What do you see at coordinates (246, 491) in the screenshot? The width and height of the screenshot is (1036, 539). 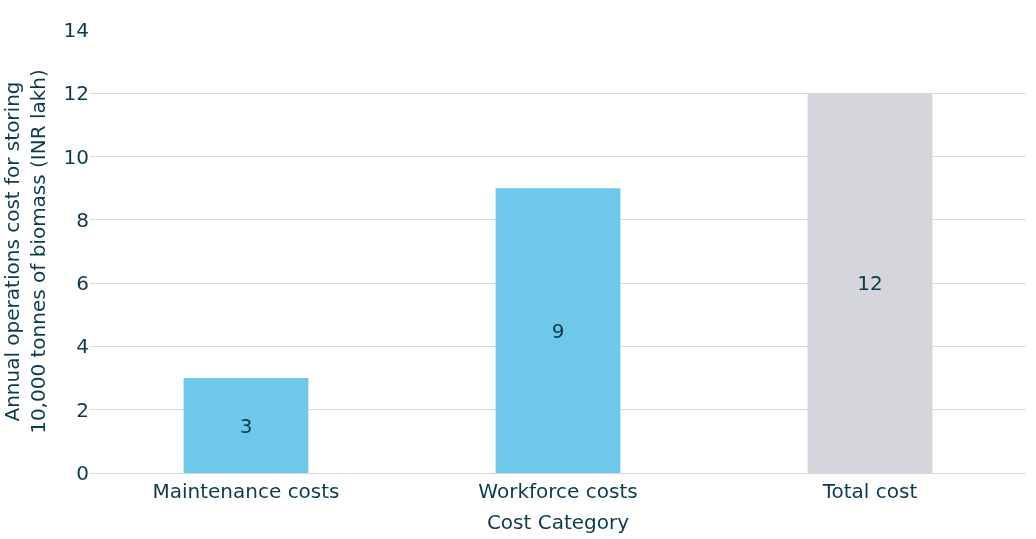 I see `x-tick-label: Maintenance costs` at bounding box center [246, 491].